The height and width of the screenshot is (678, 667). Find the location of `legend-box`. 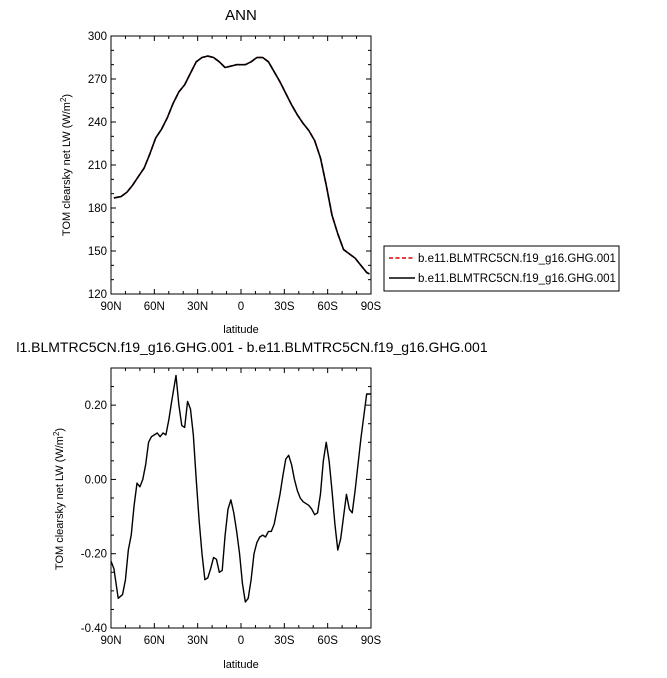

legend-box is located at coordinates (501, 268).